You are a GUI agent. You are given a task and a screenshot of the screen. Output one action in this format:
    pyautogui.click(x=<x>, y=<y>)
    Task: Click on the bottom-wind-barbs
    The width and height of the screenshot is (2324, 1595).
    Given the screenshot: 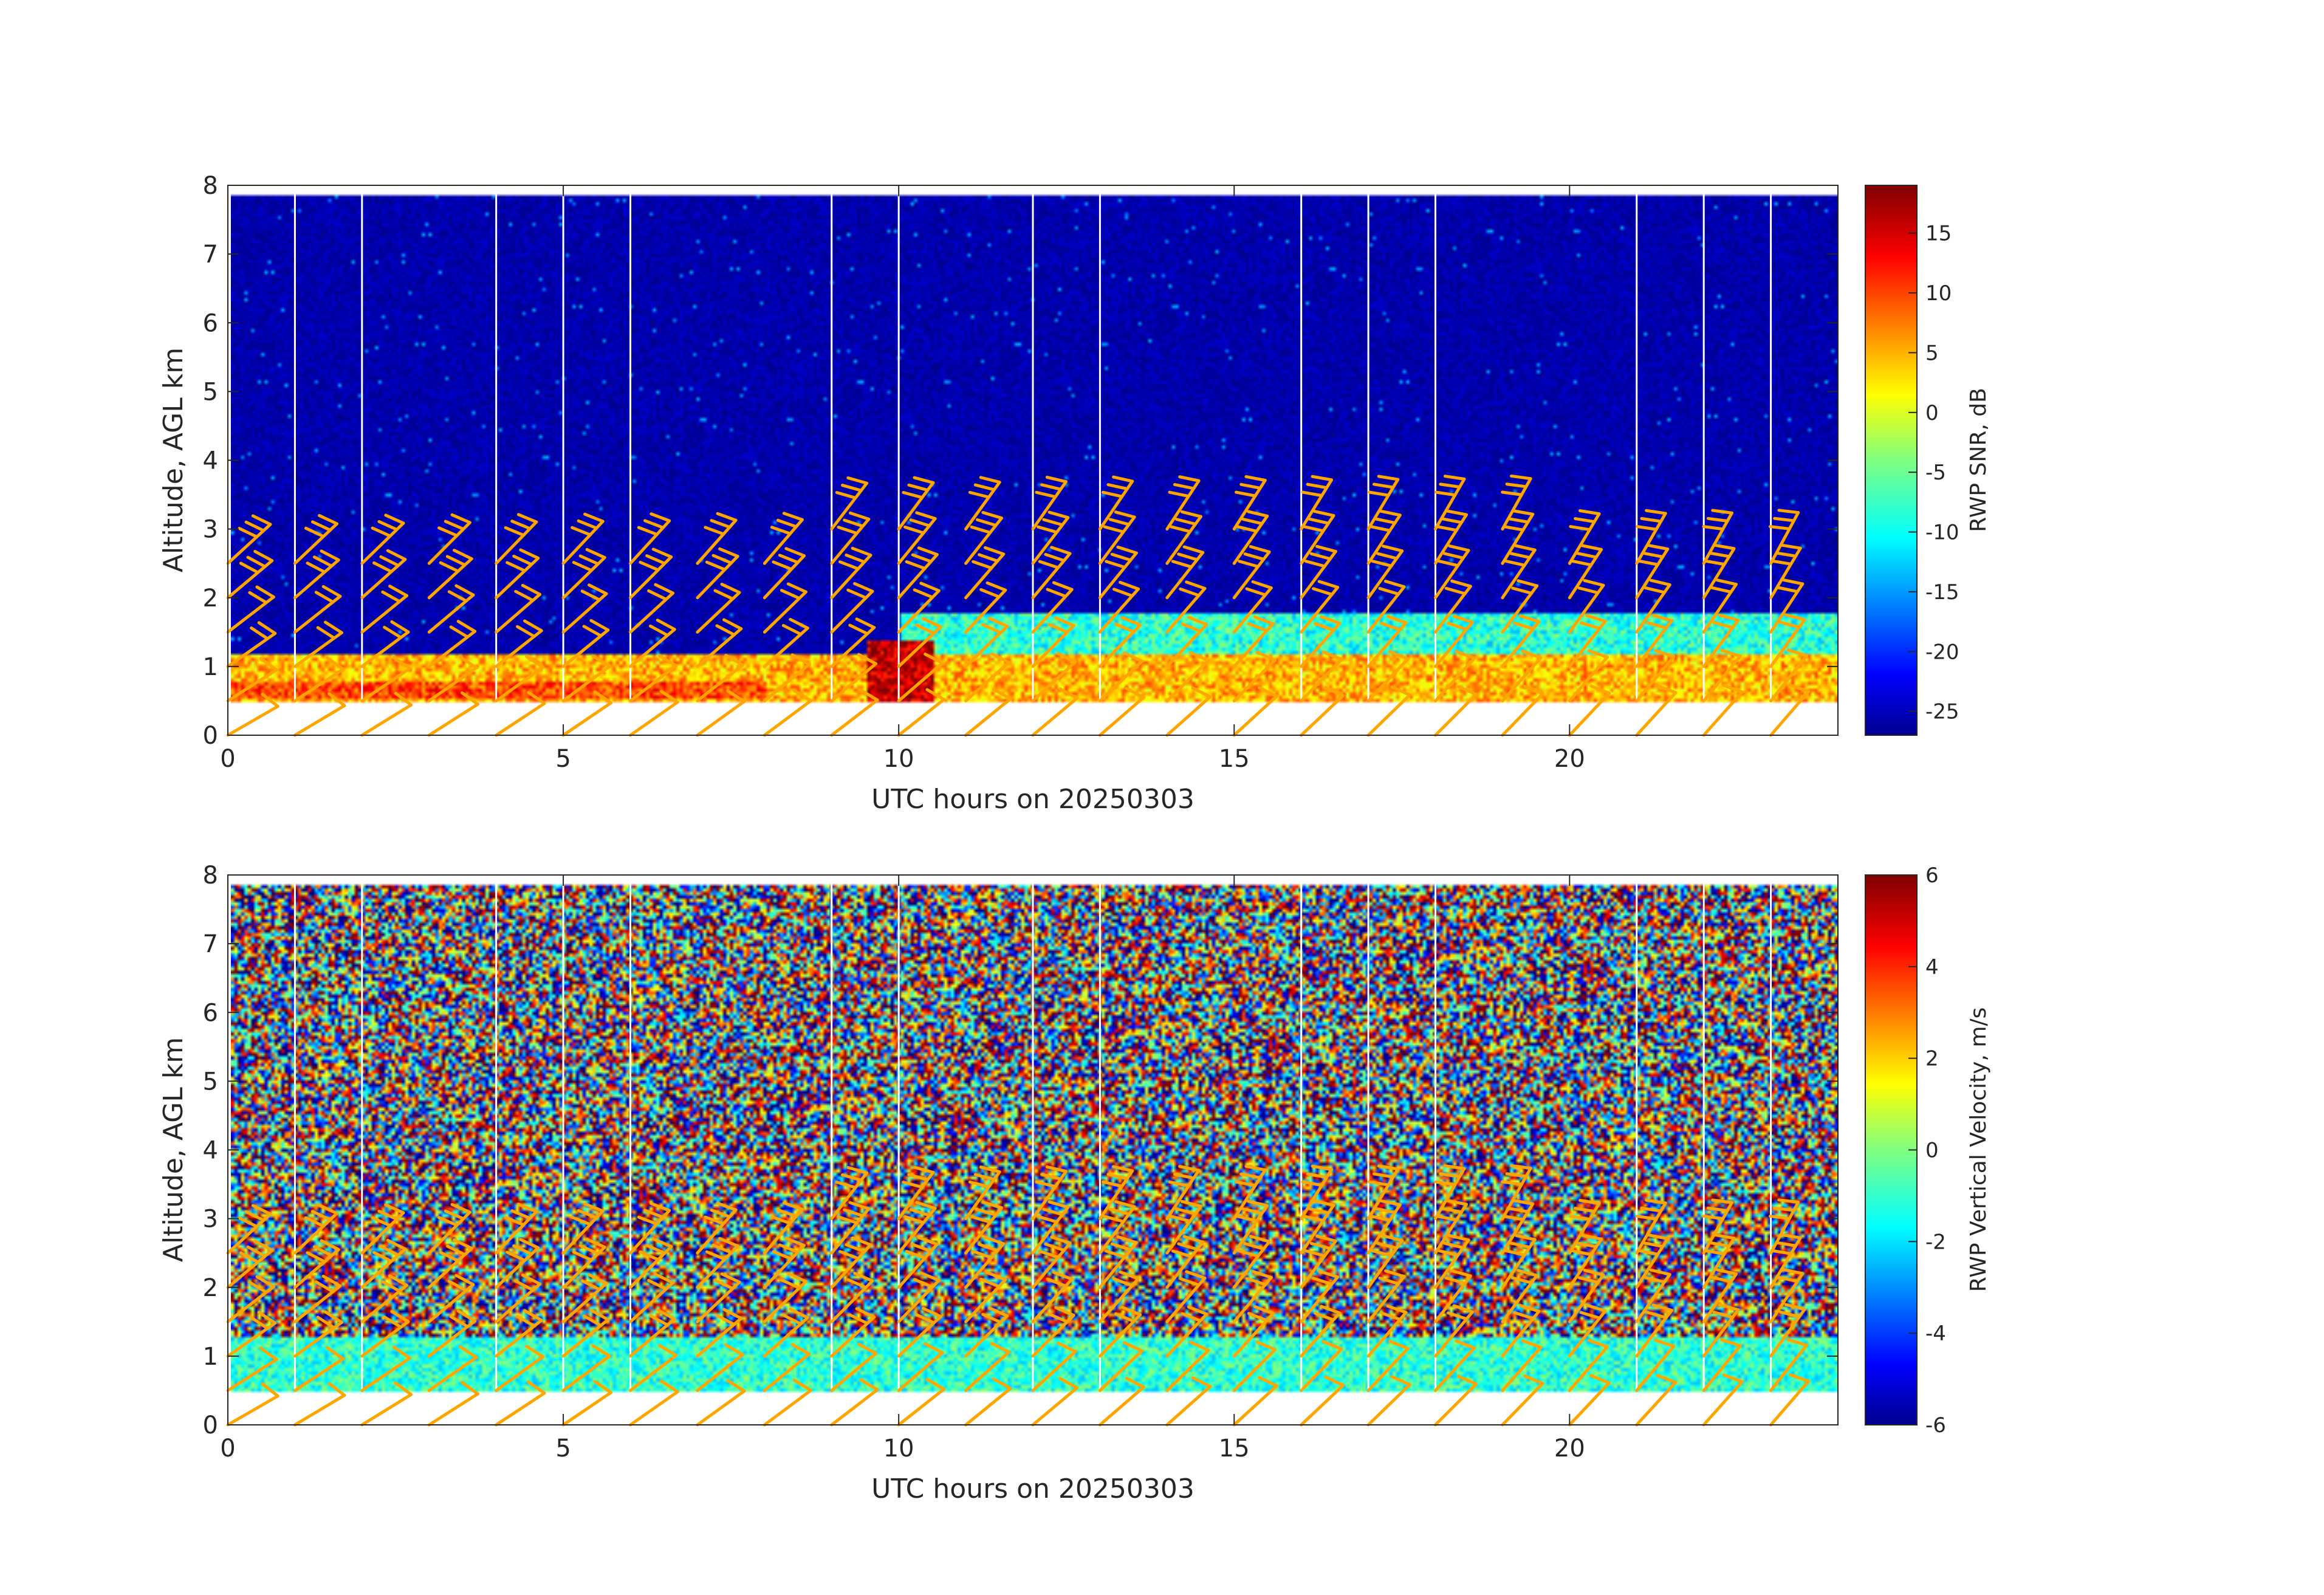 What is the action you would take?
    pyautogui.click(x=1018, y=1295)
    